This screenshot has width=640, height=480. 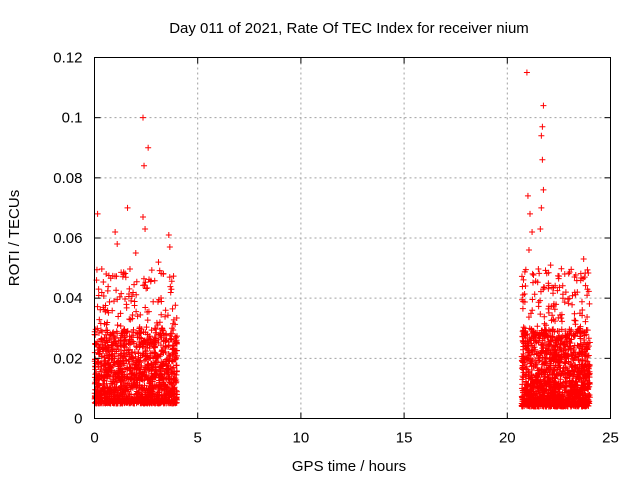 I want to click on y-tick-label: 0.04, so click(x=67, y=298).